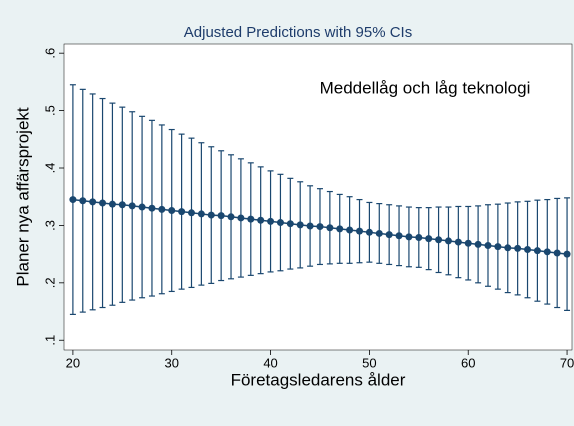 This screenshot has height=426, width=574. Describe the element at coordinates (171, 362) in the screenshot. I see `x-tick-label: 30` at that location.